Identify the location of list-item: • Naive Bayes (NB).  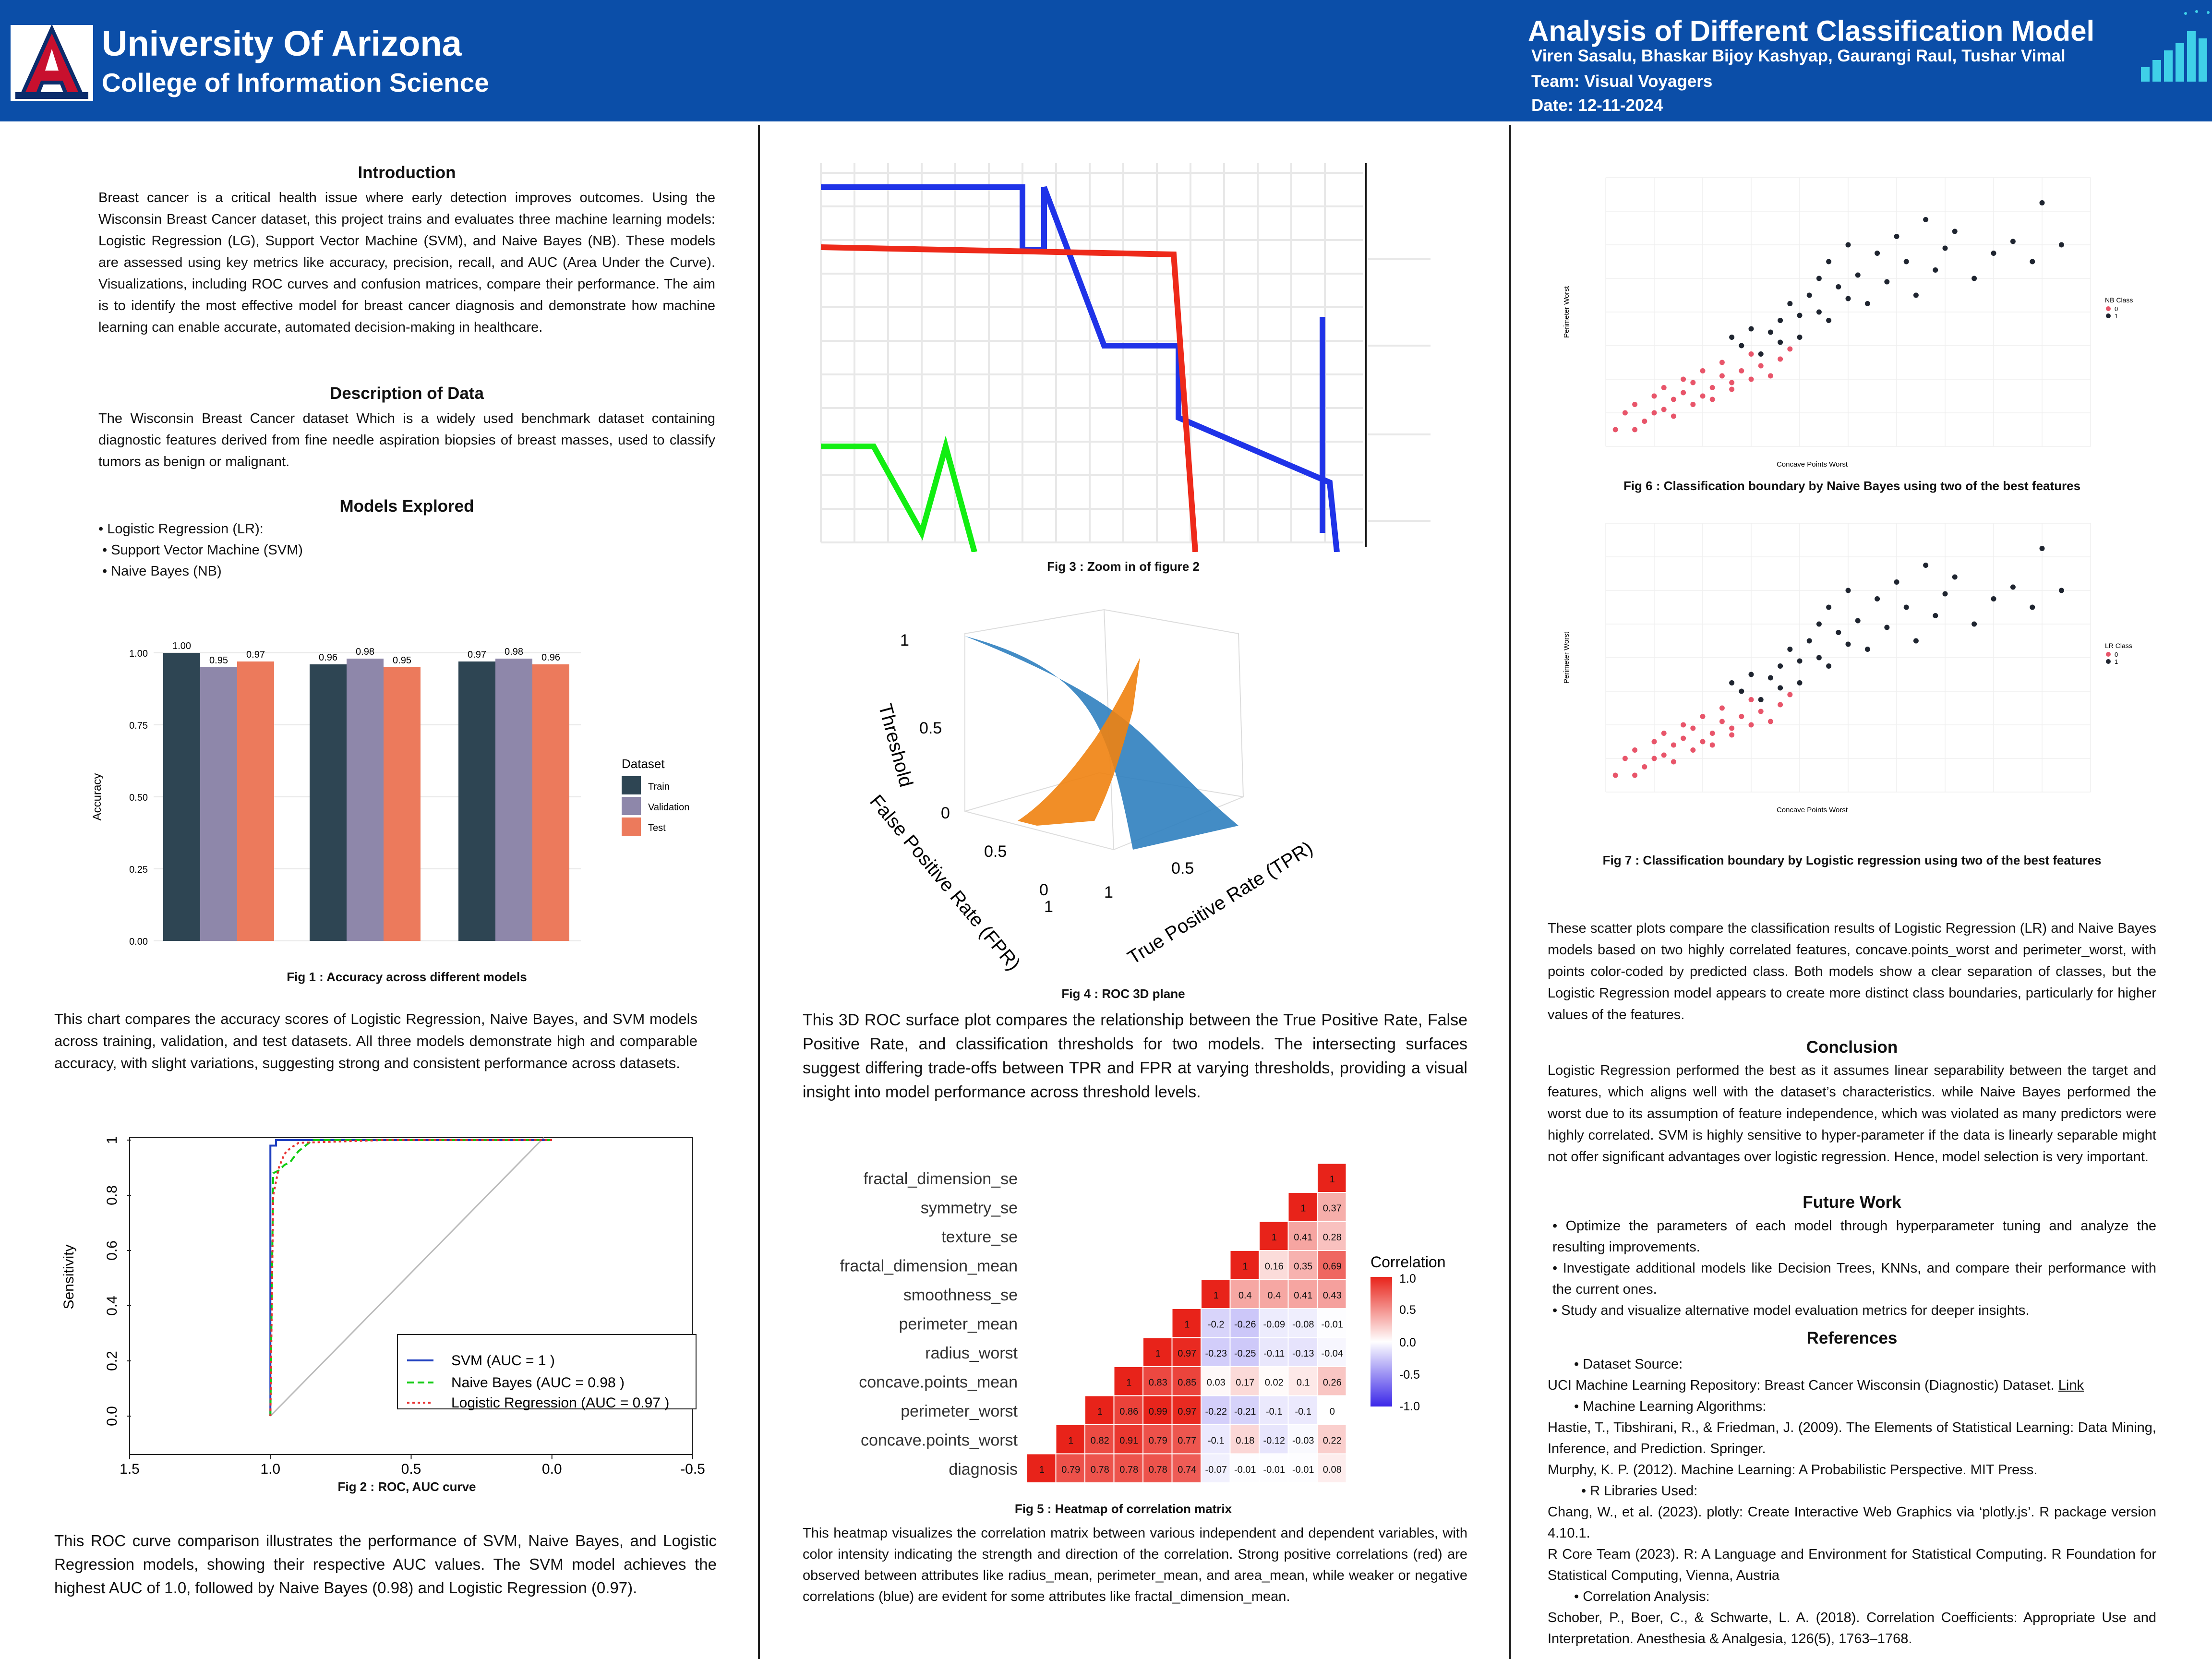
(162, 572).